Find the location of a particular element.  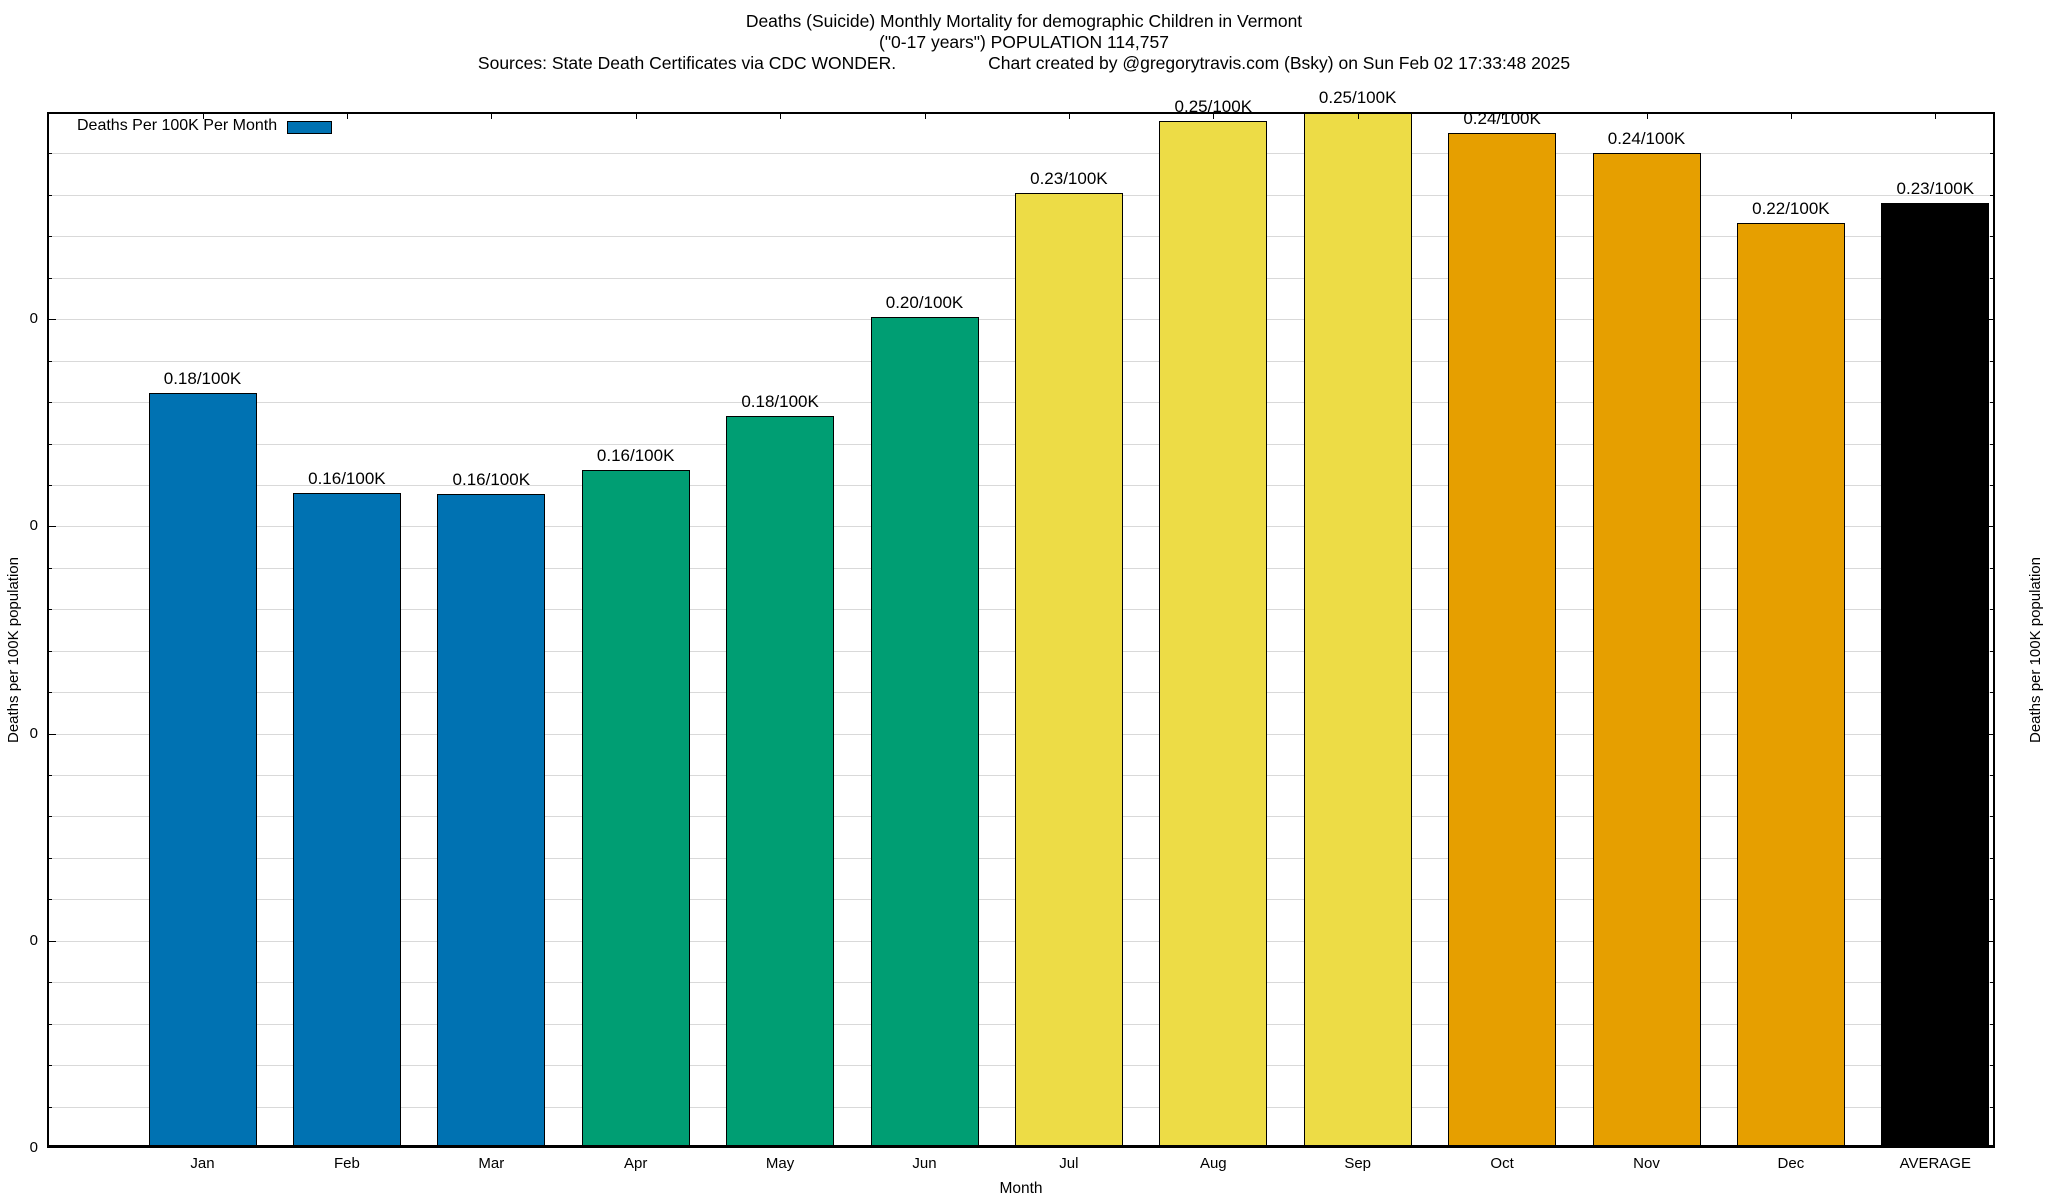

x-tick-label: Sep is located at coordinates (1358, 1163).